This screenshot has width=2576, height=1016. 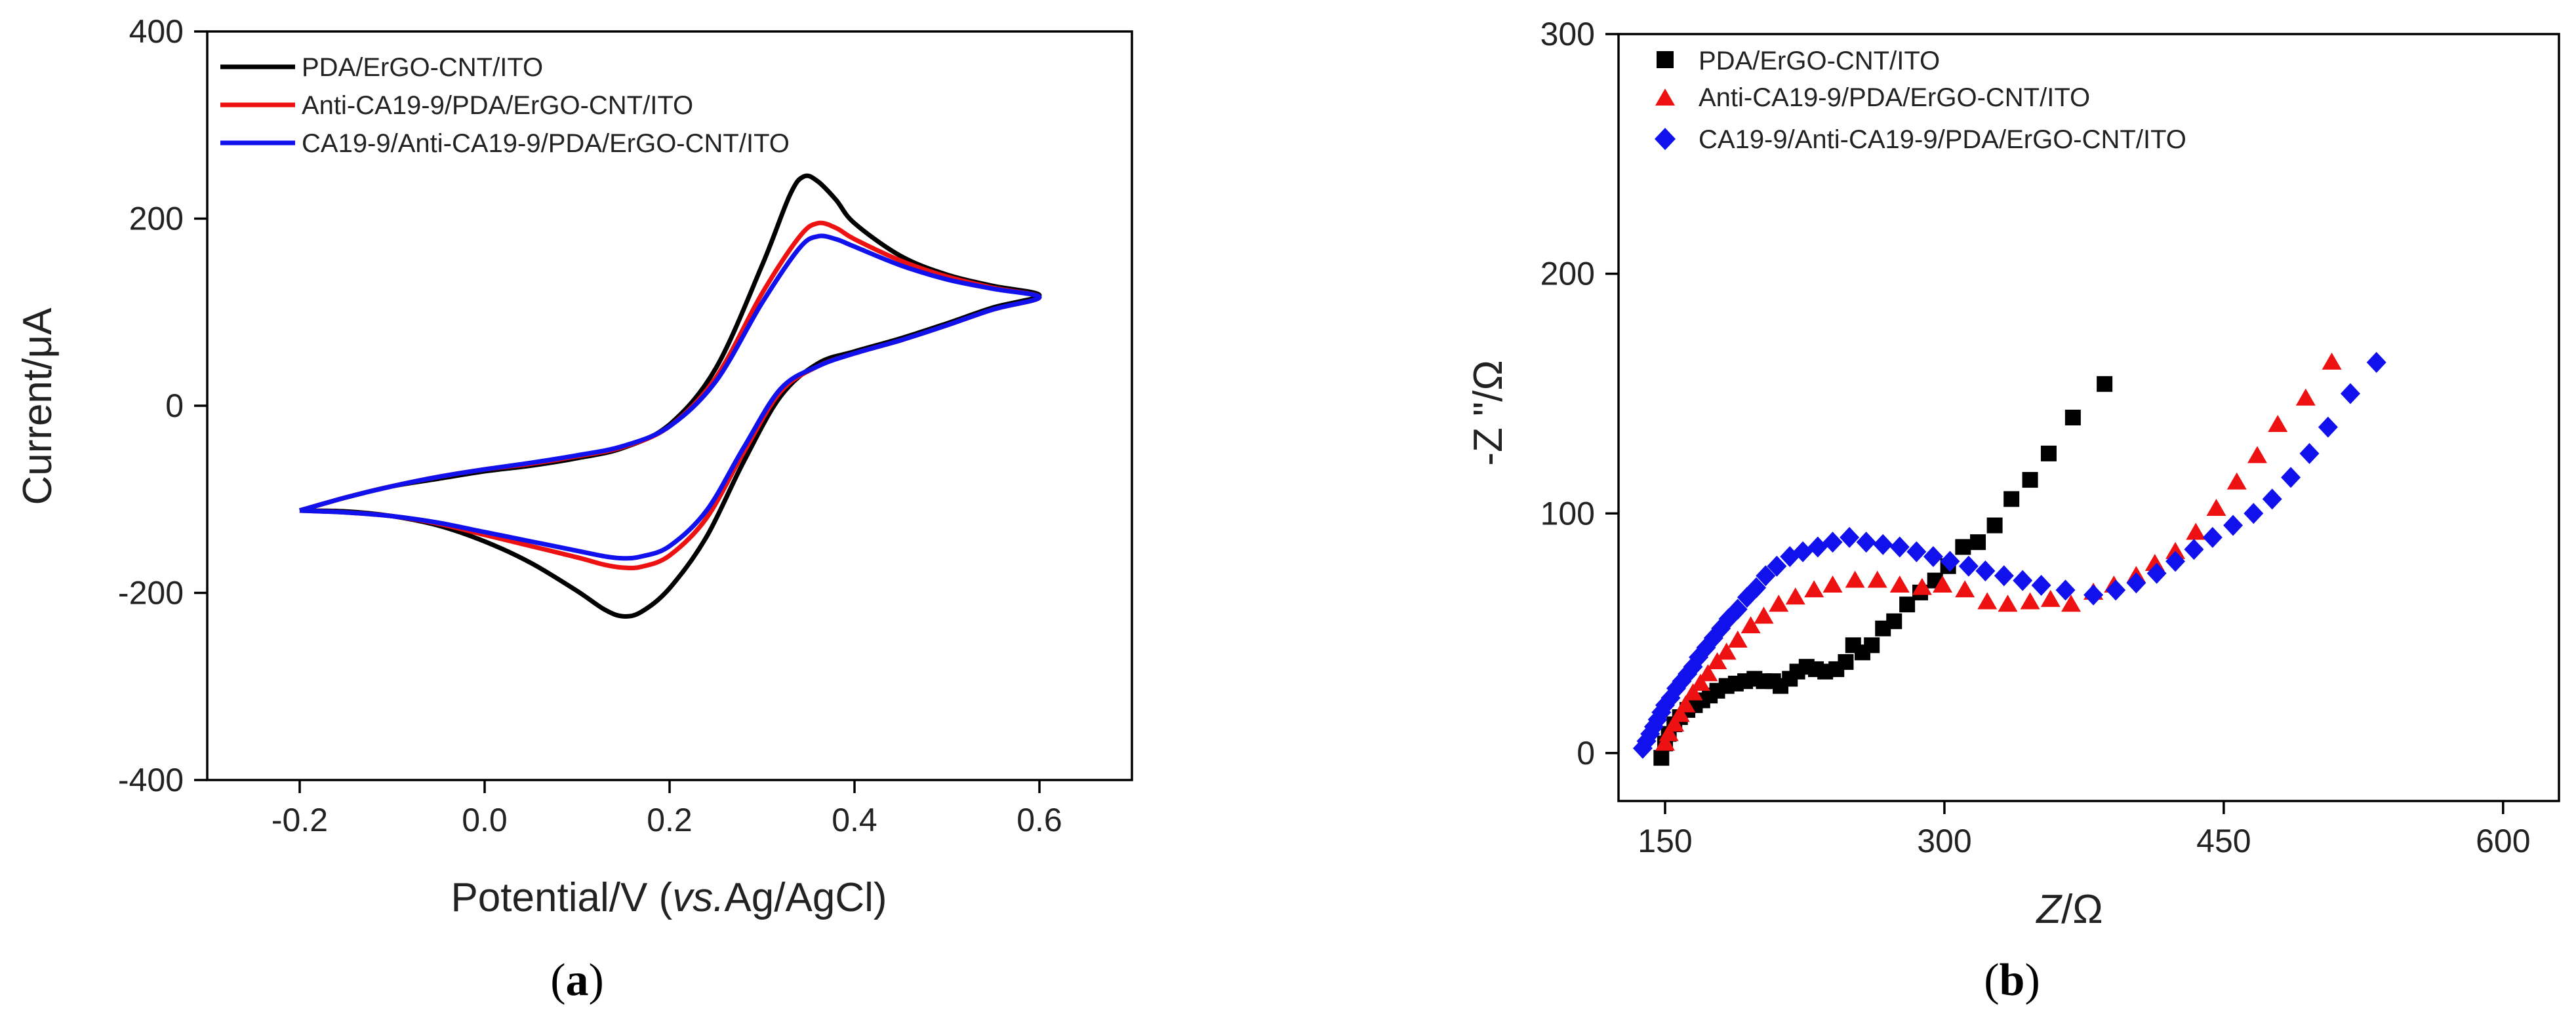 What do you see at coordinates (549, 898) in the screenshot?
I see `panel-a-x-axis-title-main: Potential/V` at bounding box center [549, 898].